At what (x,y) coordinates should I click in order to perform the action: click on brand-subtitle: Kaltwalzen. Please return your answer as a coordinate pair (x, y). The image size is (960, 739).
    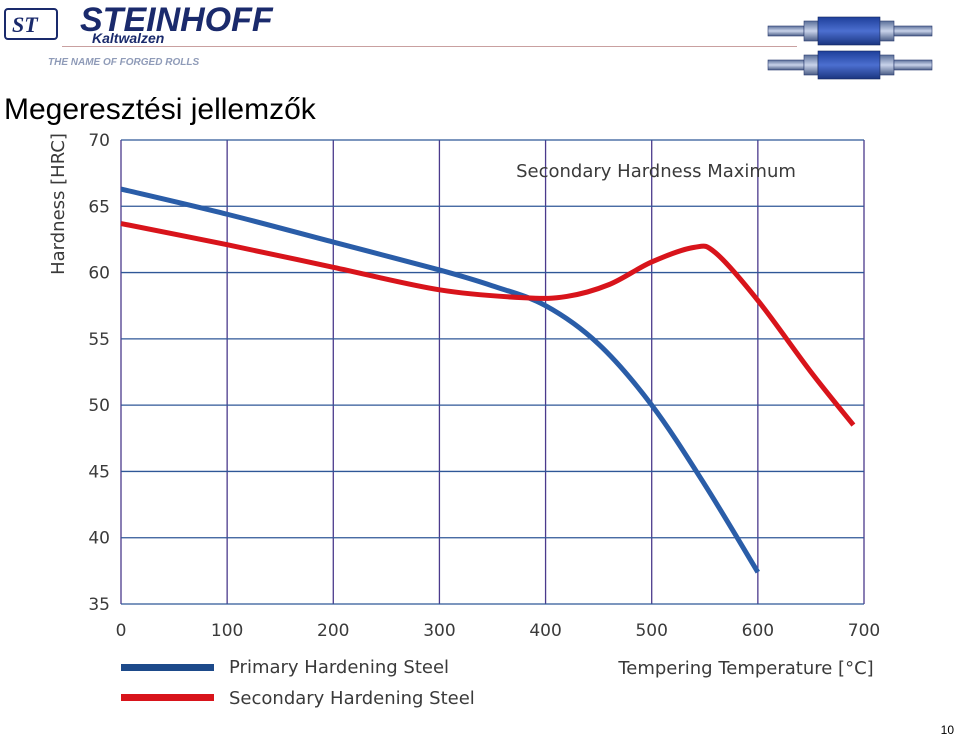
    Looking at the image, I should click on (128, 38).